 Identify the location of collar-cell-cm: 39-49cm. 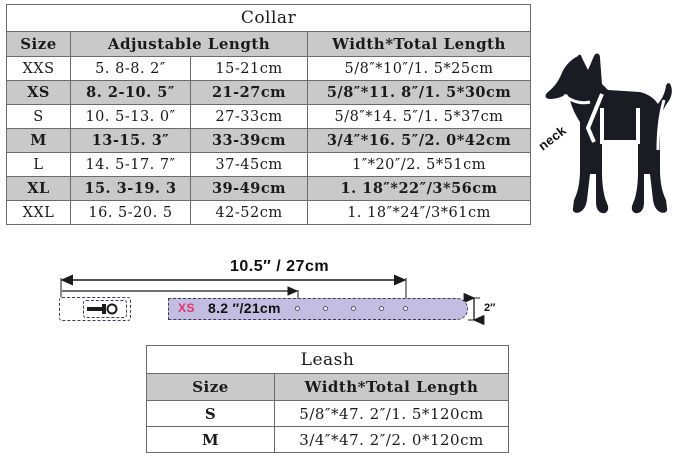
(249, 188).